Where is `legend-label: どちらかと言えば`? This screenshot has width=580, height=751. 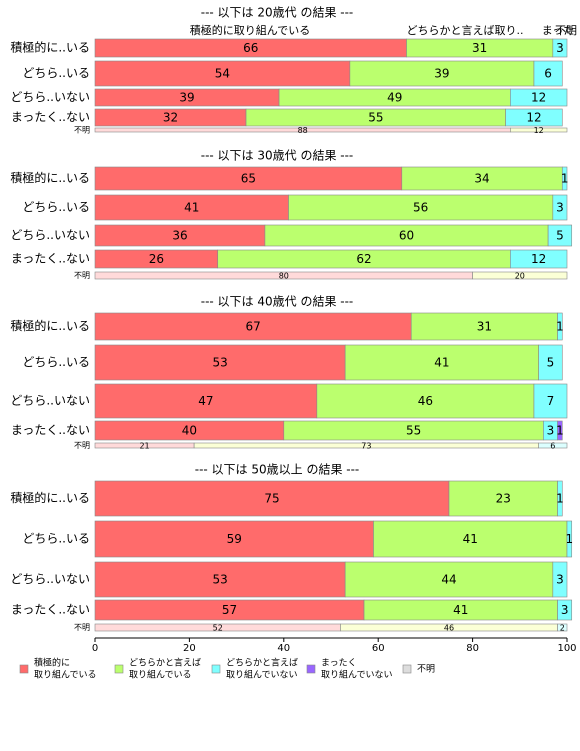 legend-label: どちらかと言えば is located at coordinates (165, 663).